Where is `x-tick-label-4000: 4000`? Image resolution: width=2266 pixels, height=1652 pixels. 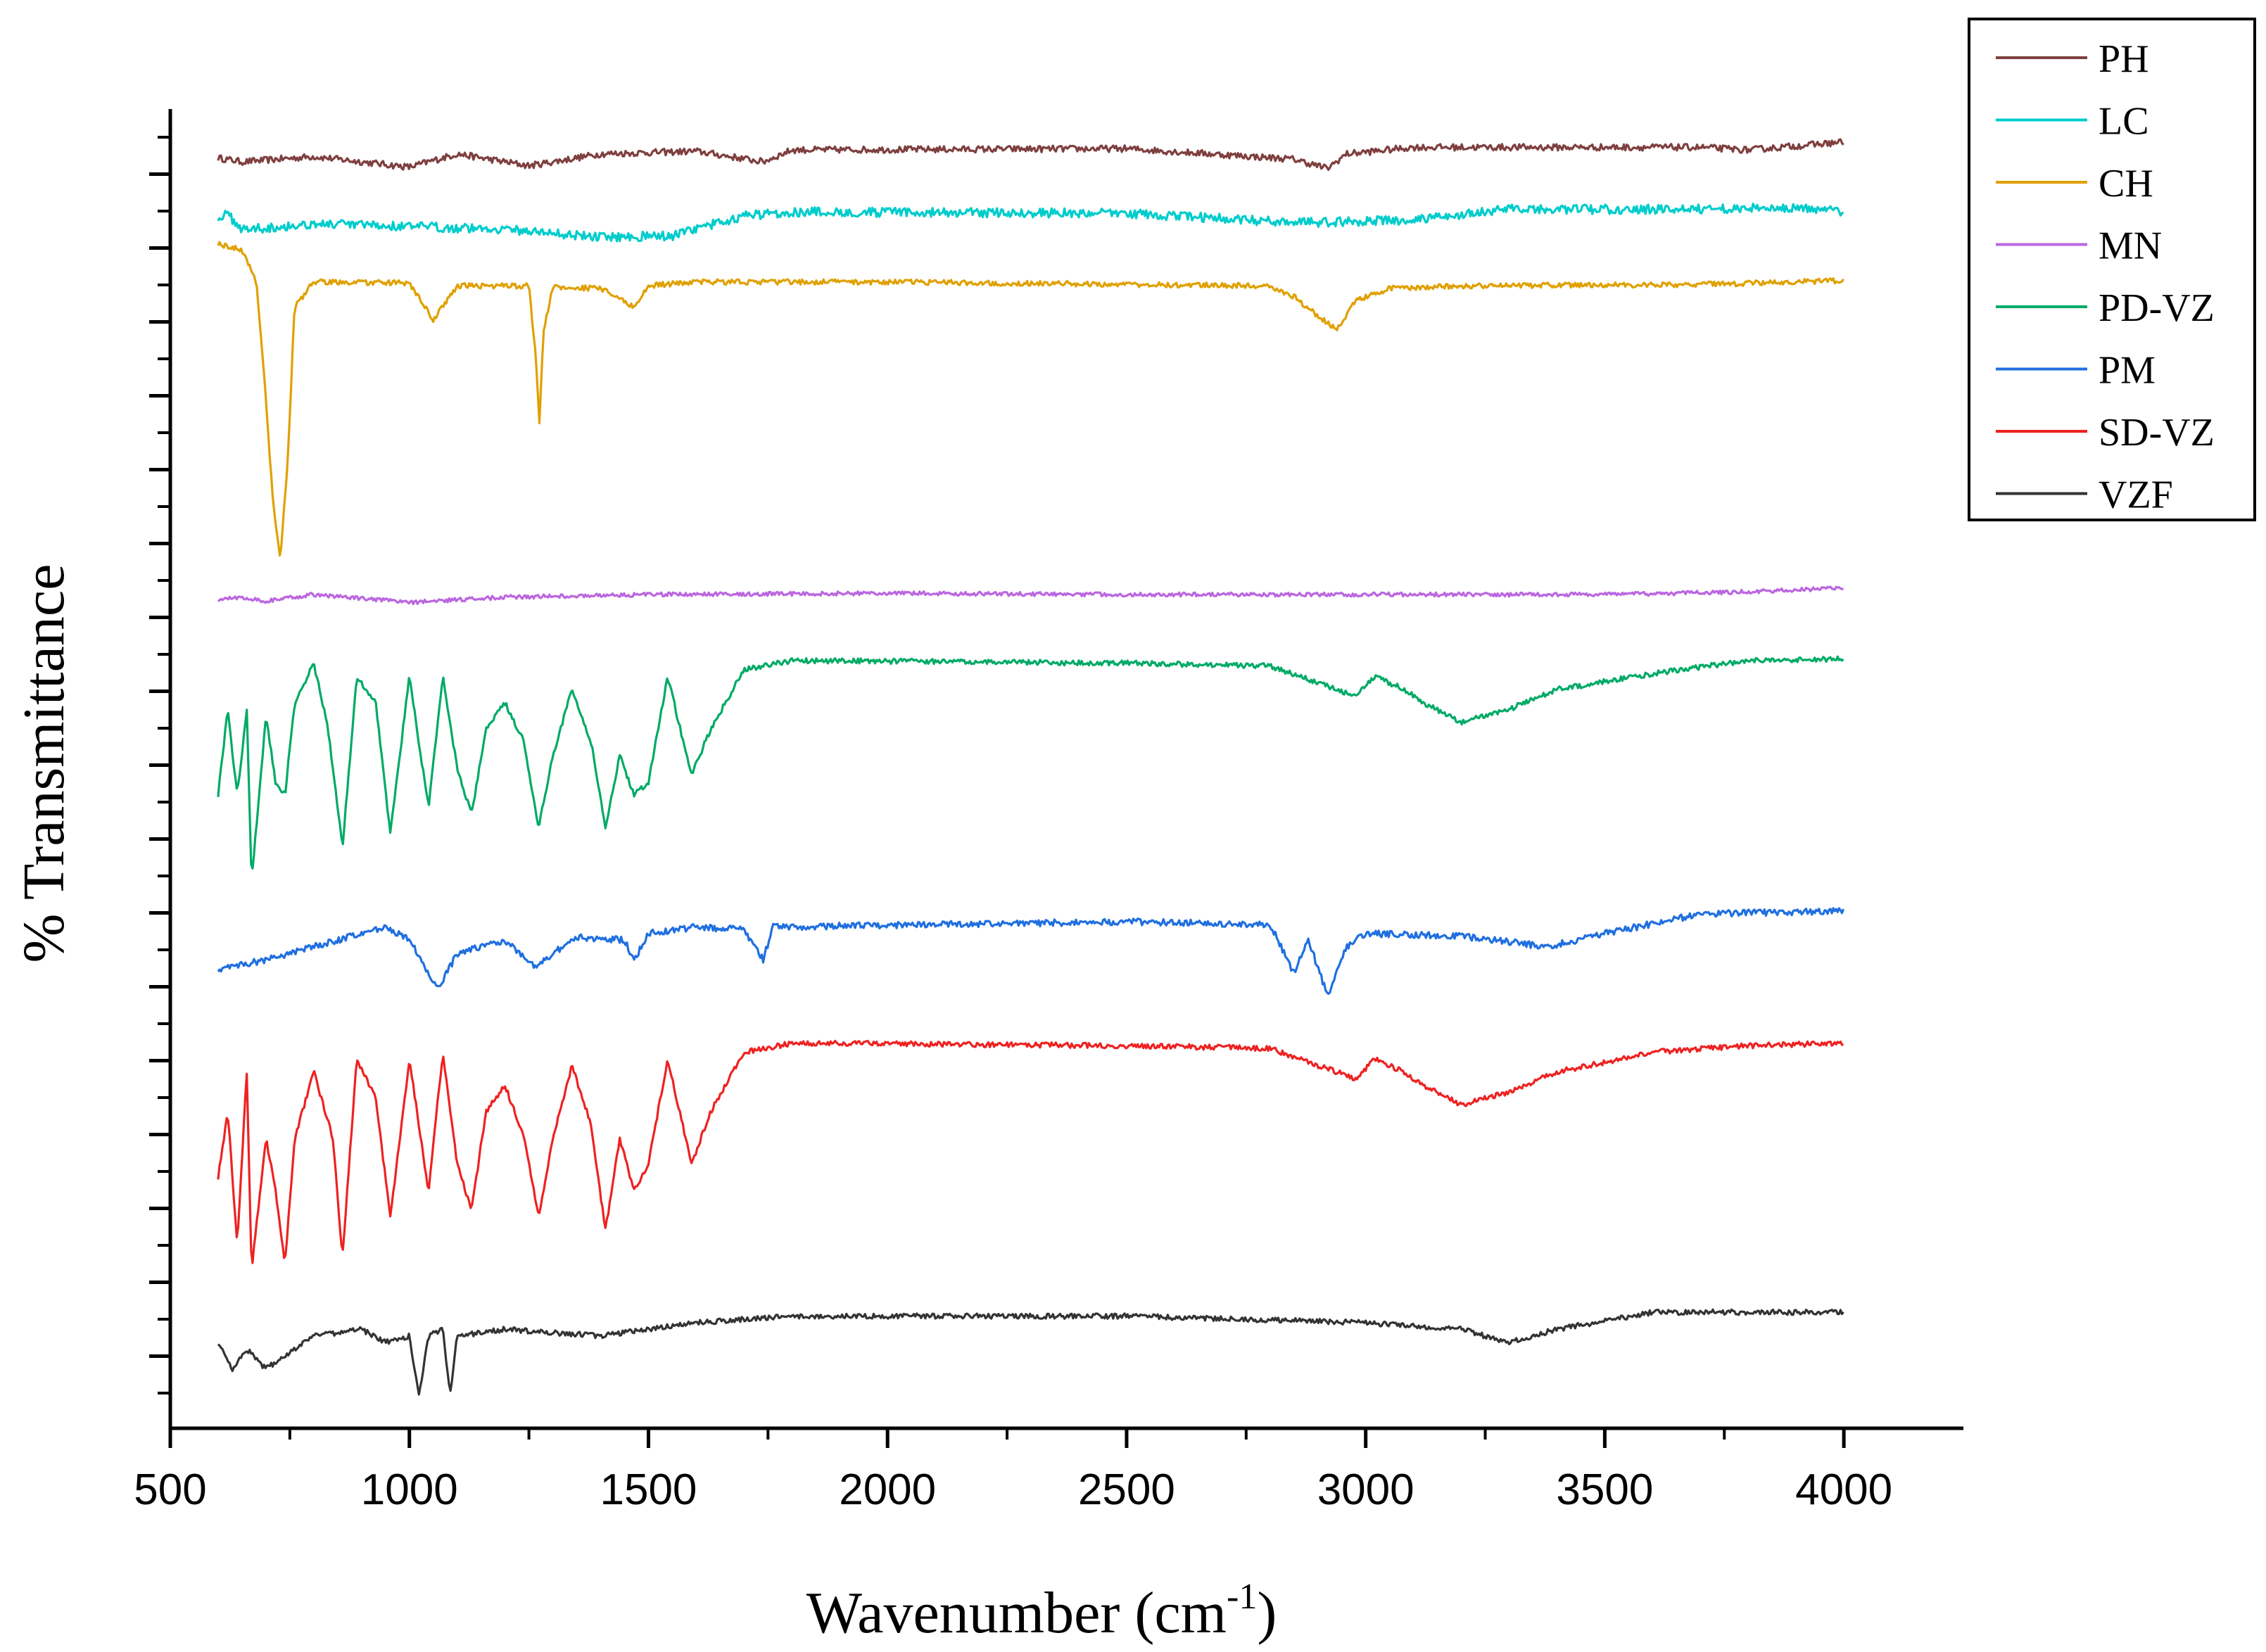
x-tick-label-4000: 4000 is located at coordinates (1843, 1490).